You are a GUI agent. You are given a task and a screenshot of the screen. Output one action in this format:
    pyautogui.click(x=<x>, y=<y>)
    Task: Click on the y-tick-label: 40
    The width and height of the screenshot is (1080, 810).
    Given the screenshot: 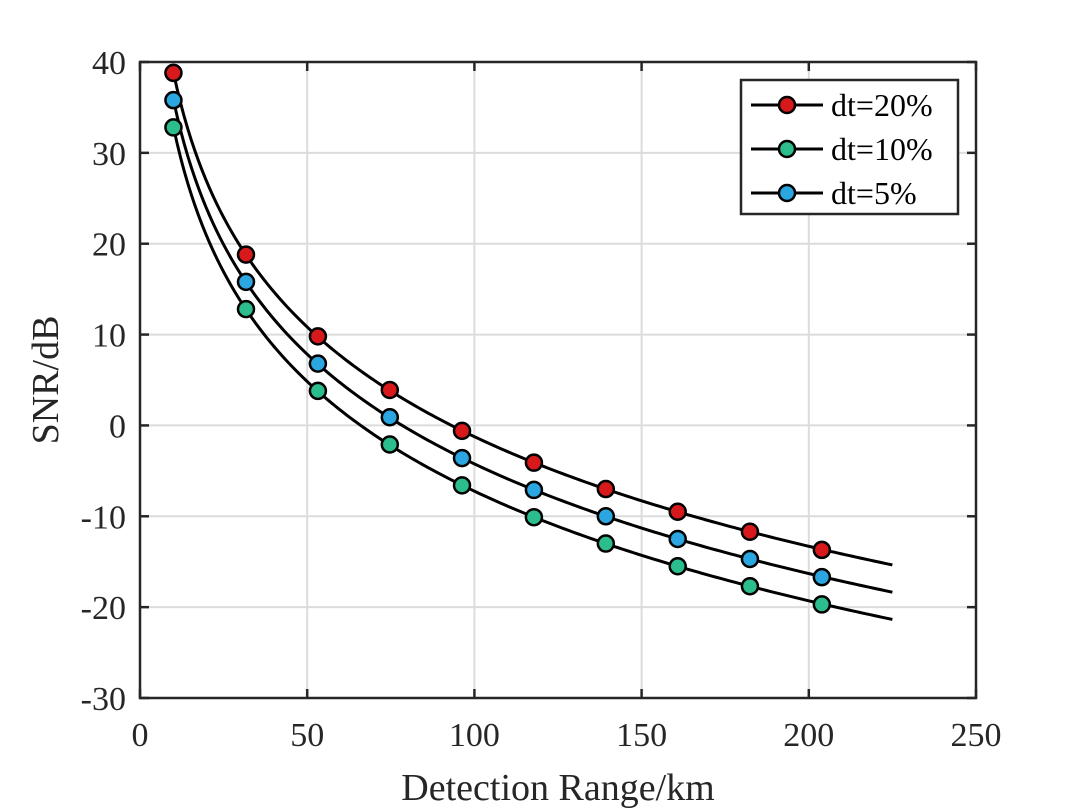 What is the action you would take?
    pyautogui.click(x=109, y=63)
    